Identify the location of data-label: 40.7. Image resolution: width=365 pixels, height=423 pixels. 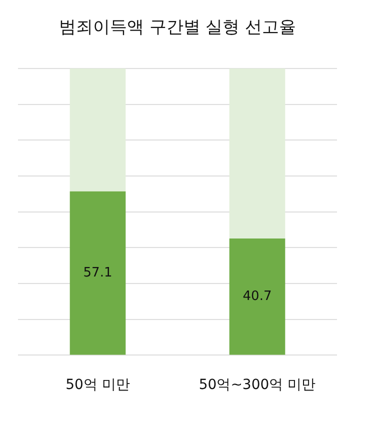
(257, 296).